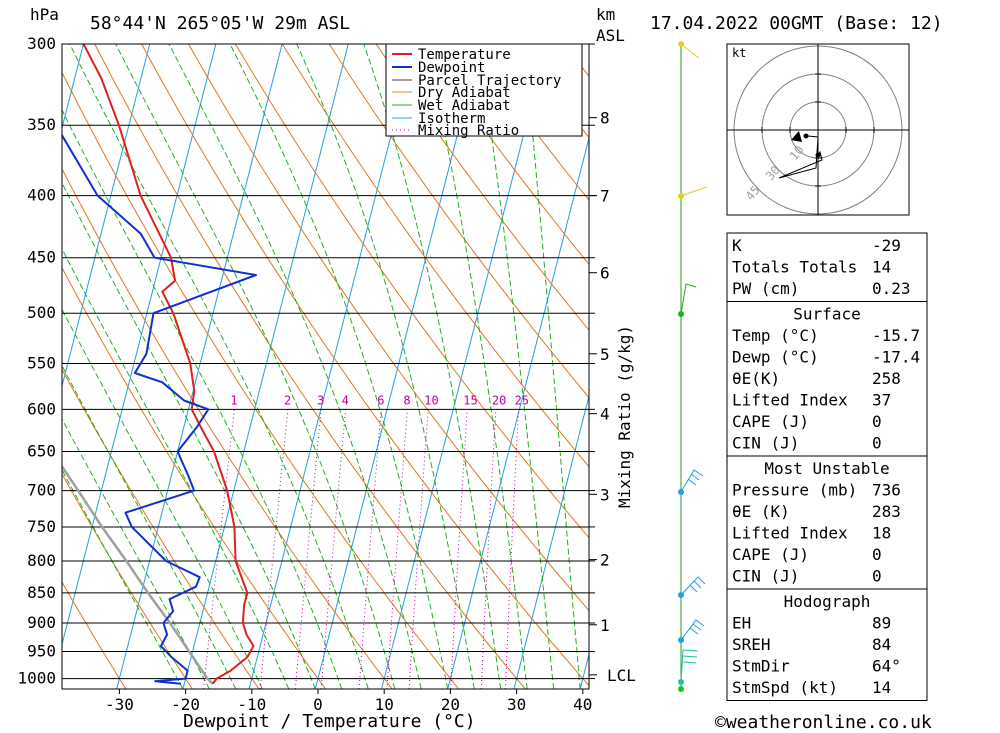 The width and height of the screenshot is (1000, 733). I want to click on legend-dewpoint: Dewpoint, so click(451, 68).